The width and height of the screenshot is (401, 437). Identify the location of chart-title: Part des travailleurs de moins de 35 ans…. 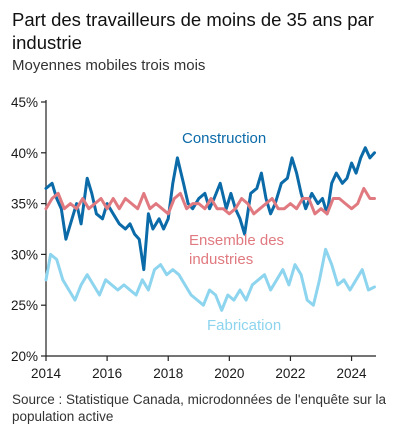
(193, 31).